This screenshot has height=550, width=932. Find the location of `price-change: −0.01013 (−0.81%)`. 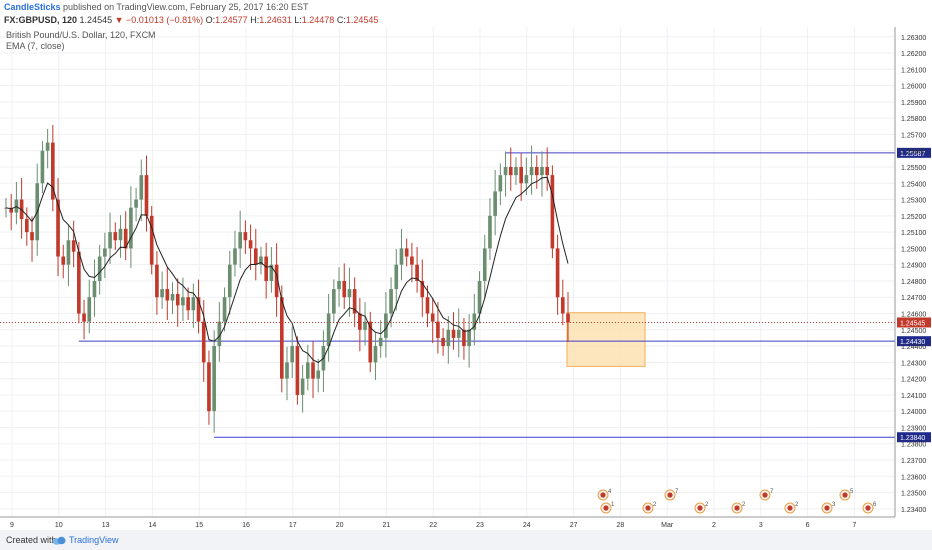

price-change: −0.01013 (−0.81%) is located at coordinates (165, 20).